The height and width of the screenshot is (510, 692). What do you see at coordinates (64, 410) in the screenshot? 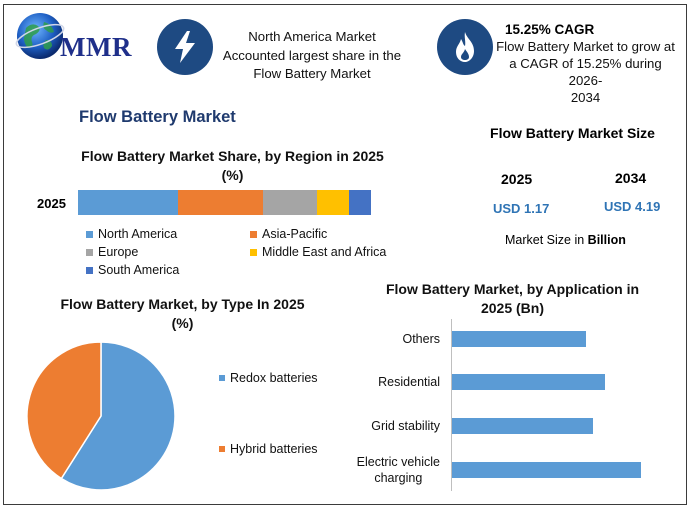
I see `pie-slice-hybrid-batteries` at bounding box center [64, 410].